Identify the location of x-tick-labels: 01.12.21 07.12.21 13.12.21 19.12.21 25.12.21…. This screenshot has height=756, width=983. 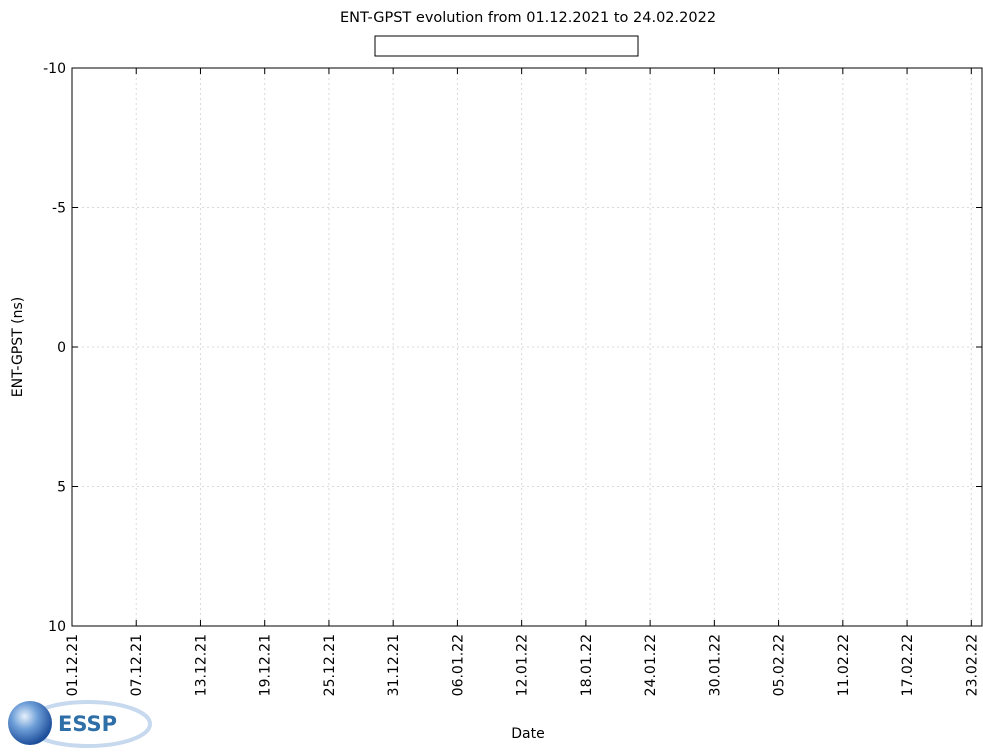
(522, 665).